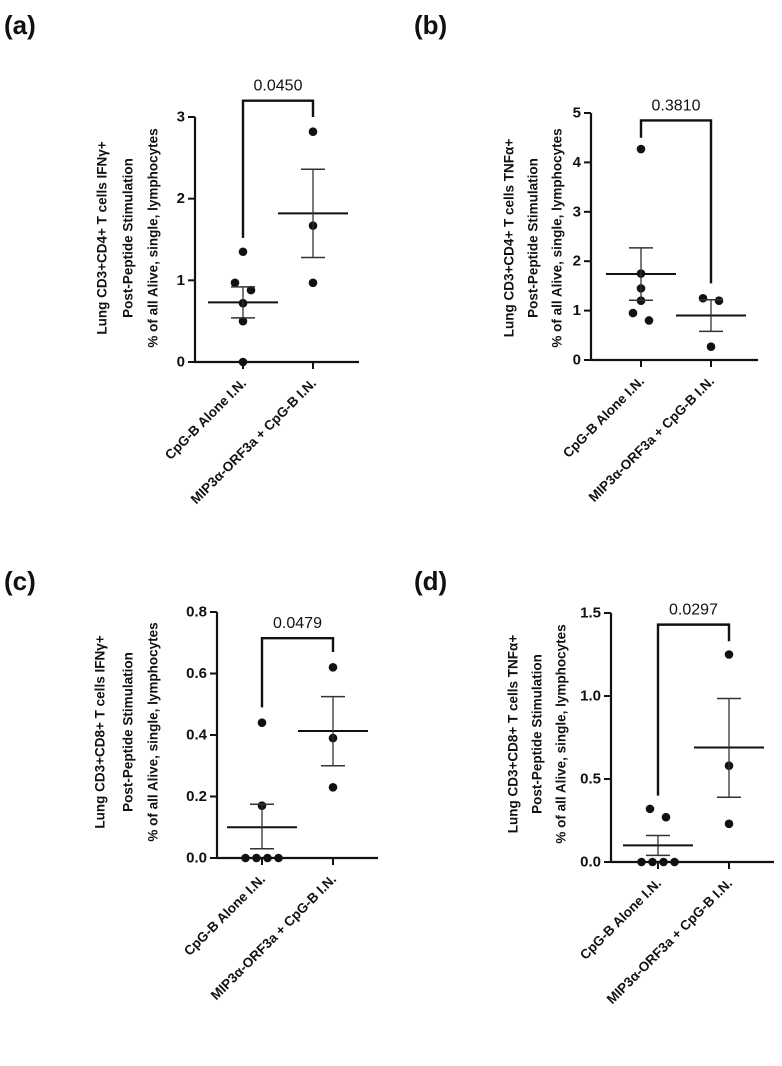 This screenshot has height=1066, width=782. Describe the element at coordinates (430, 581) in the screenshot. I see `panel-letter: (d)` at that location.